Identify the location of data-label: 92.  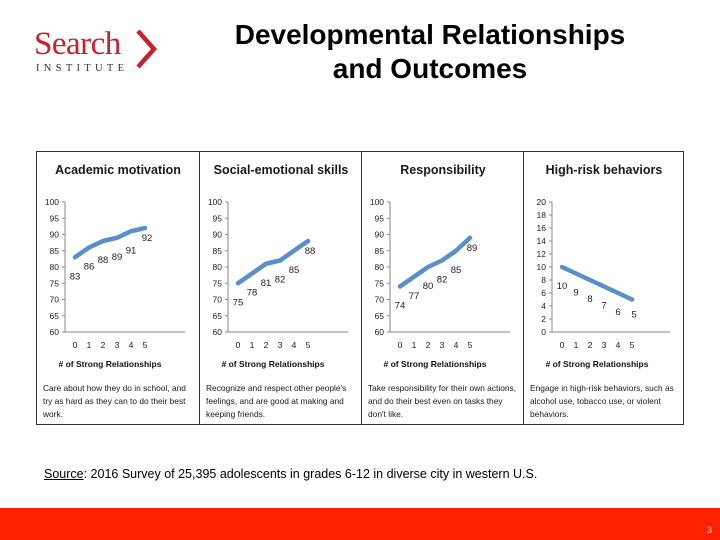
(147, 238).